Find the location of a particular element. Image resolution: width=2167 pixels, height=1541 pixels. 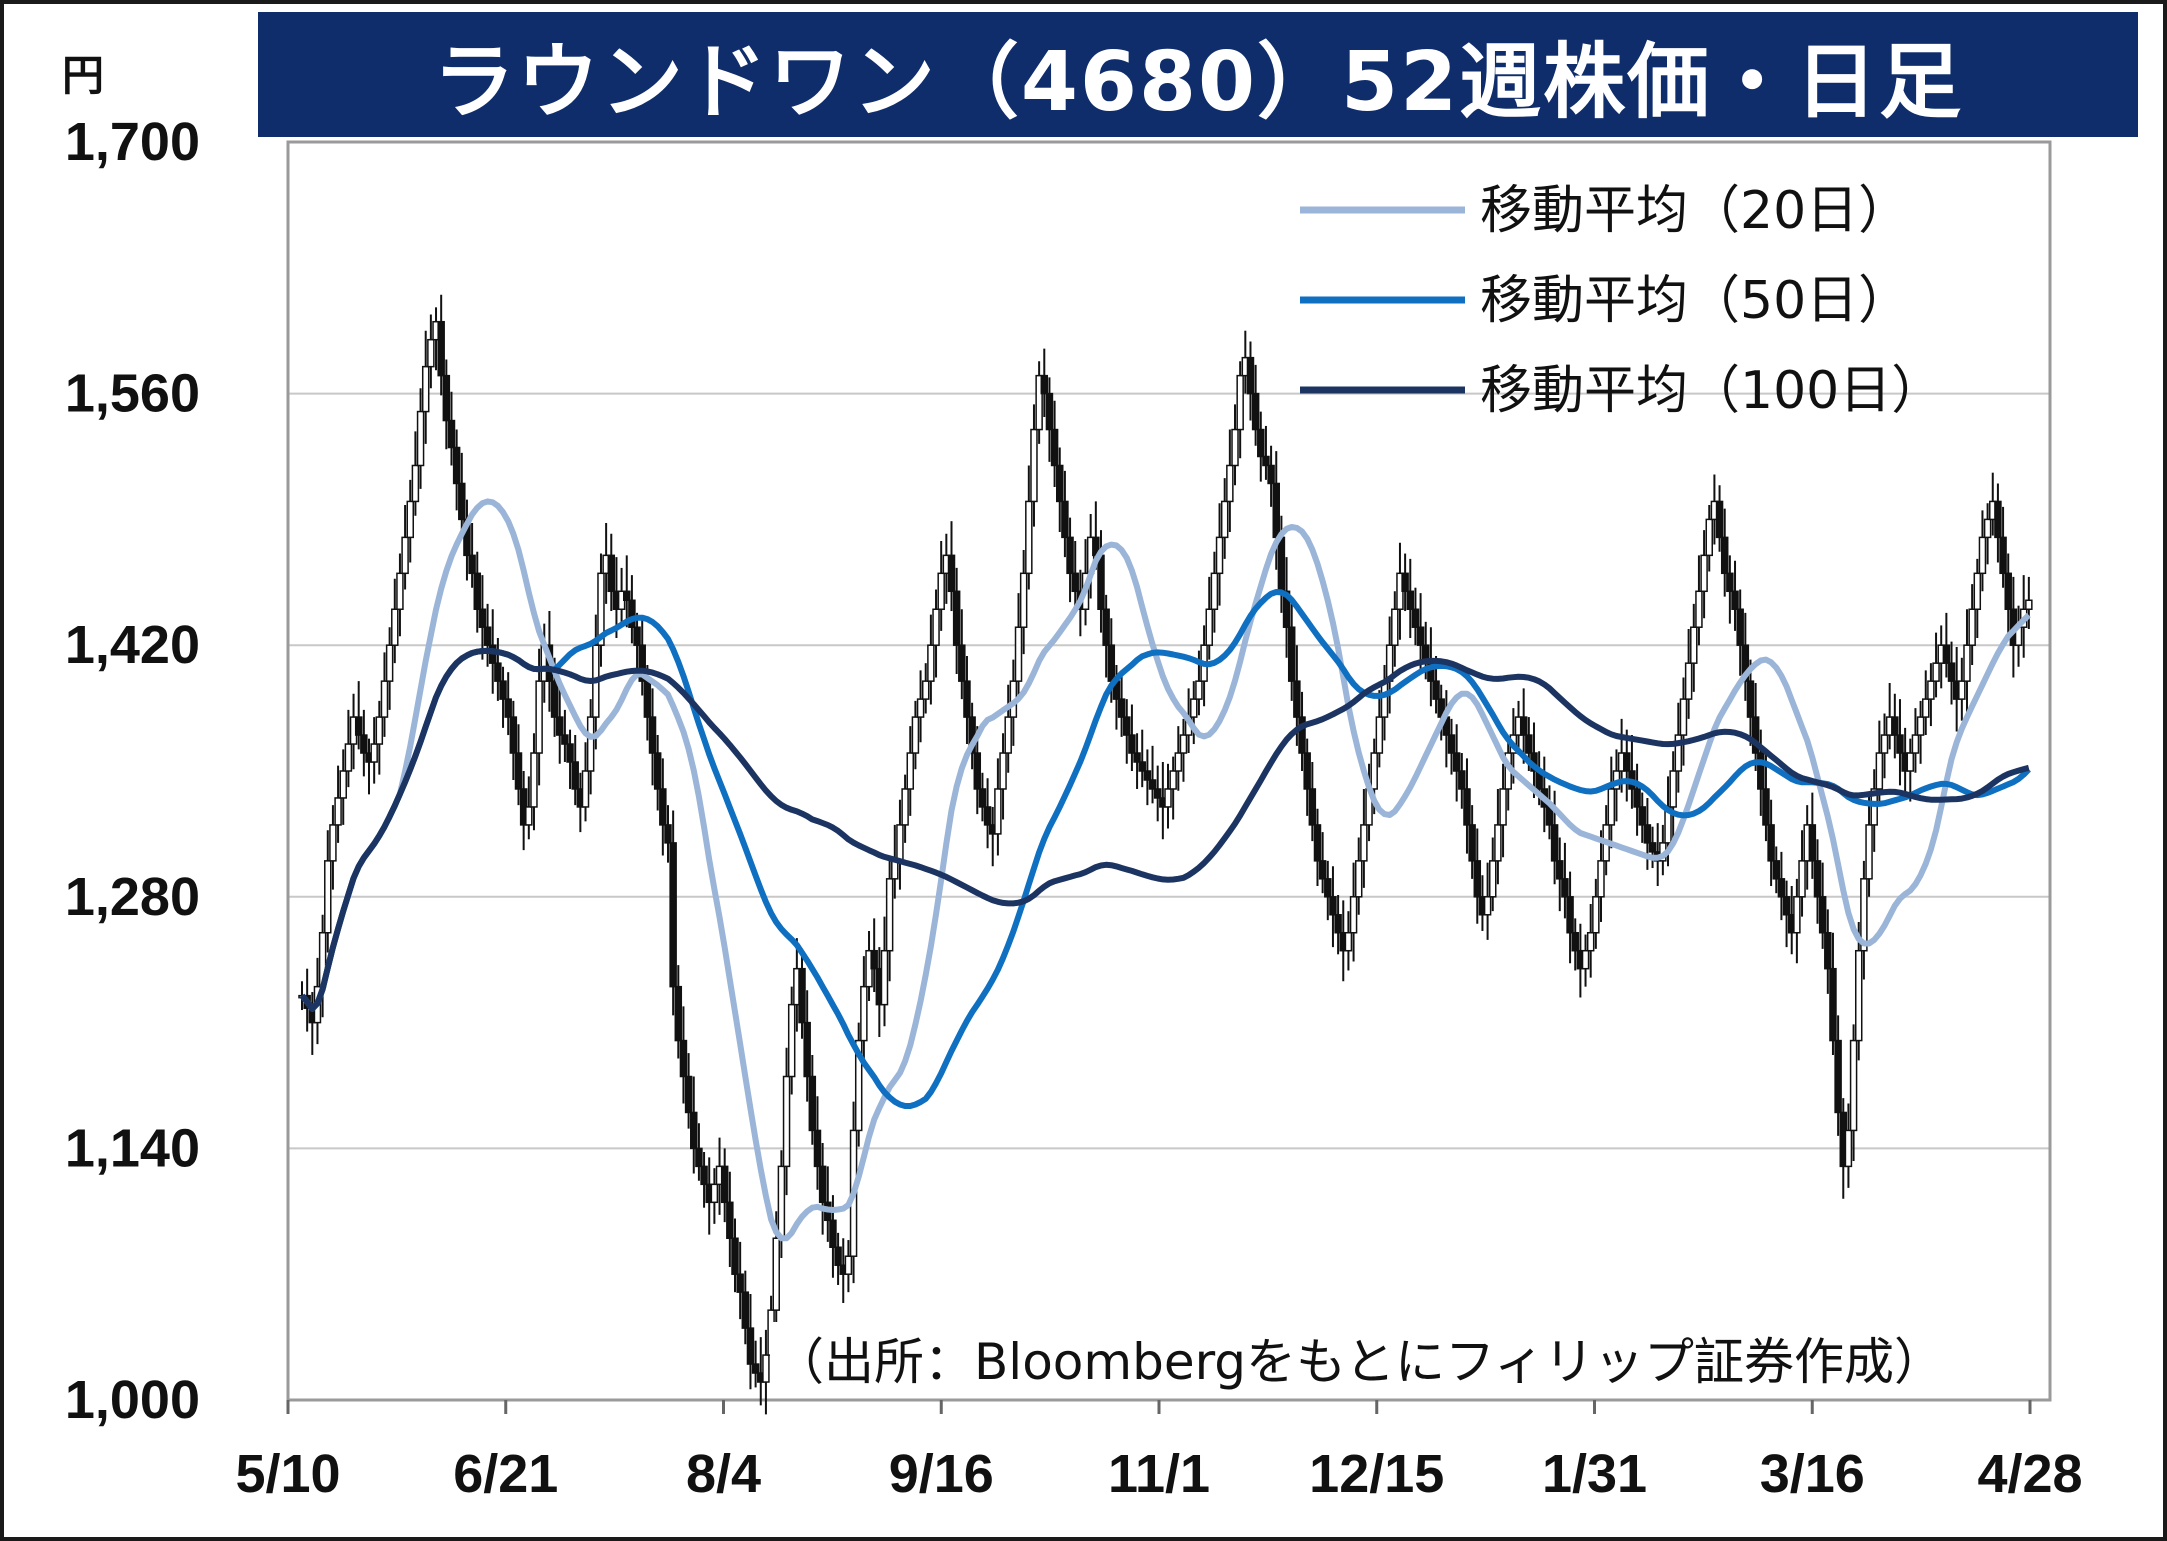

y-axis-unit: 円 is located at coordinates (83, 75).